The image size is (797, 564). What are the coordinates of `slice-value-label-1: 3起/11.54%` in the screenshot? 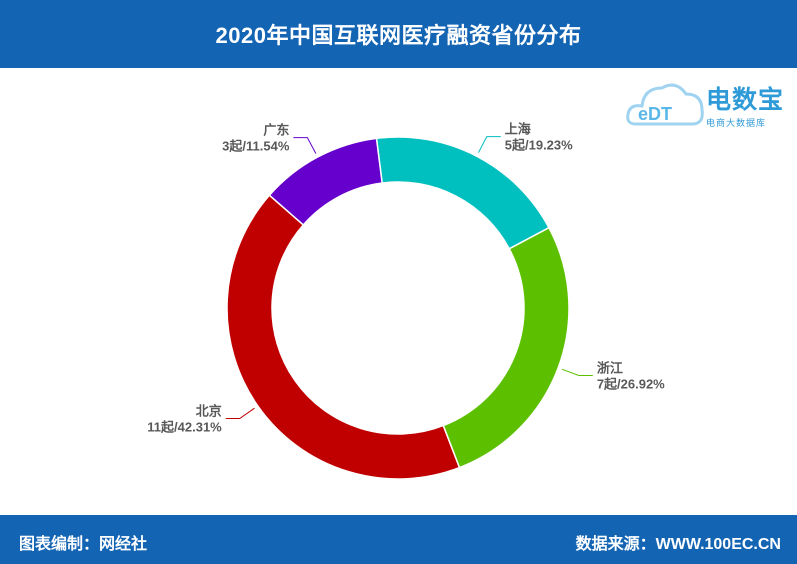 It's located at (256, 146).